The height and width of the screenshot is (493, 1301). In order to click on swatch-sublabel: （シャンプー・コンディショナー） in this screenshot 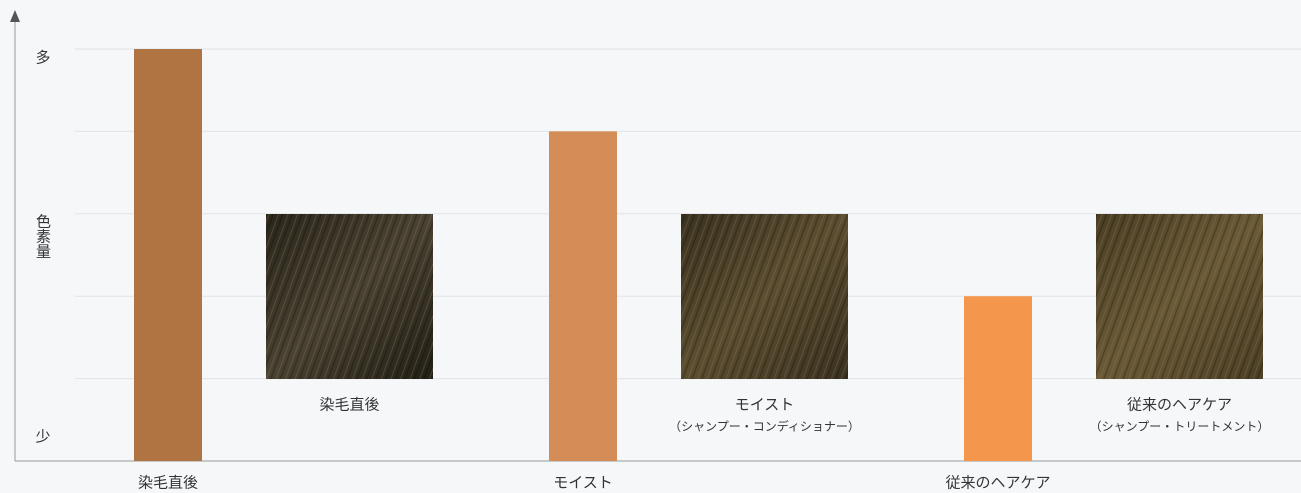, I will do `click(764, 426)`.